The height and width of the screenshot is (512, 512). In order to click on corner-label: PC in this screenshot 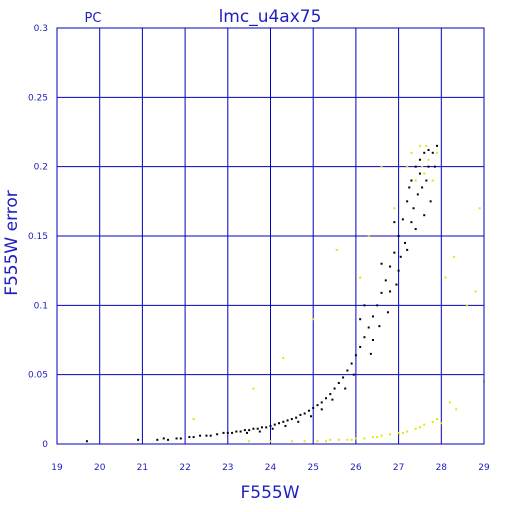, I will do `click(93, 18)`.